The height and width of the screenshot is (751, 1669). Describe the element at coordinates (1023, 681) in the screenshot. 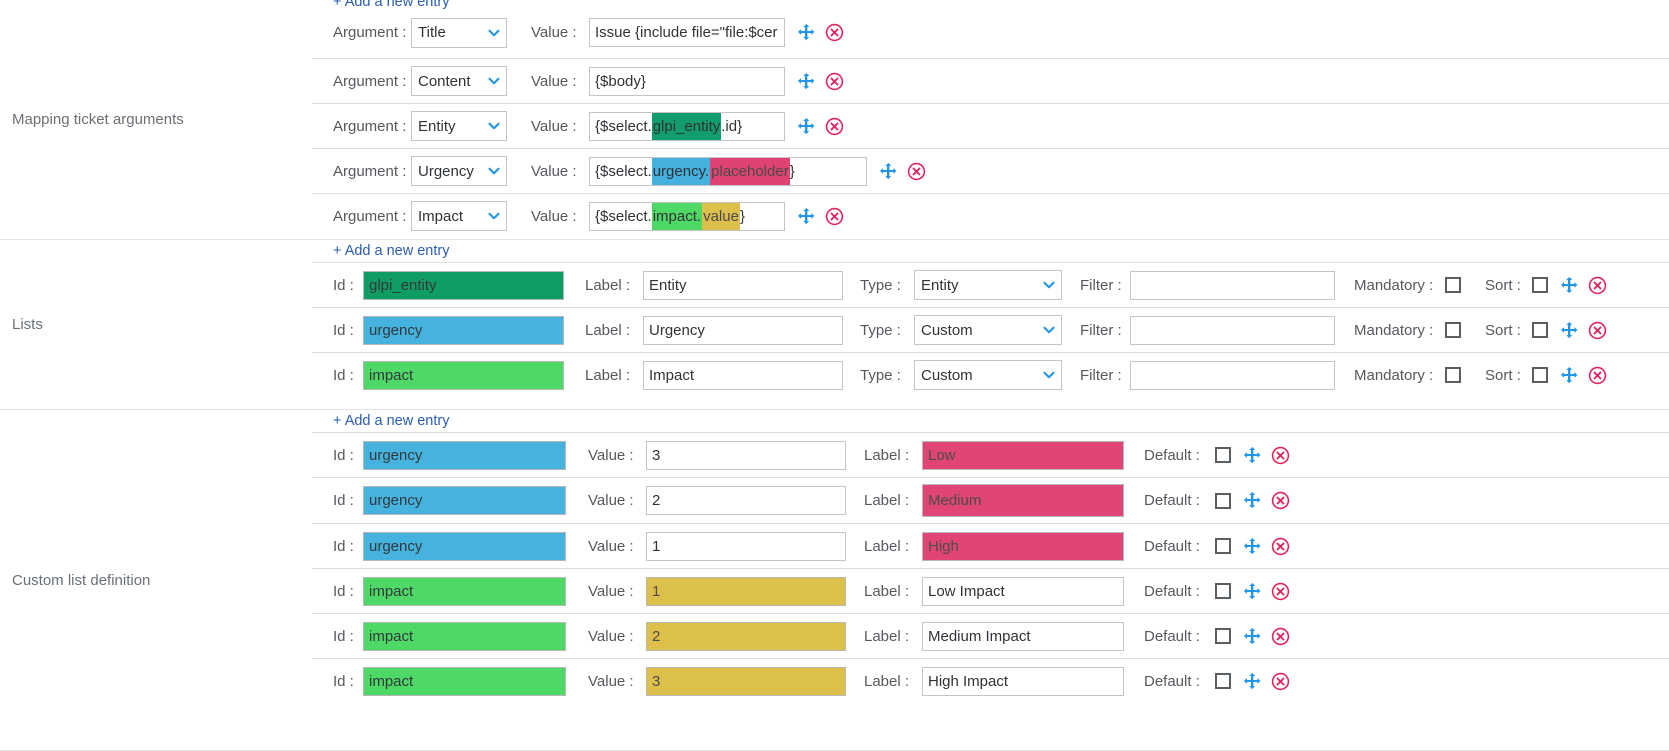

I see `custom-label-input: High Impact` at that location.